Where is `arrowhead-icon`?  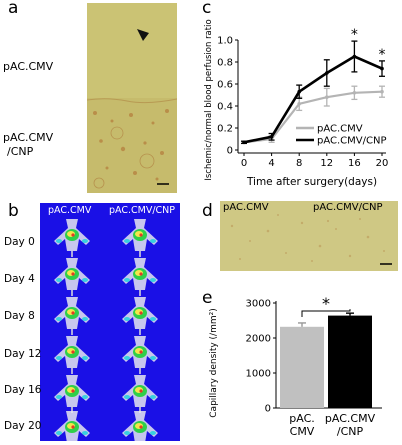
arrowhead-icon is located at coordinates (143, 35).